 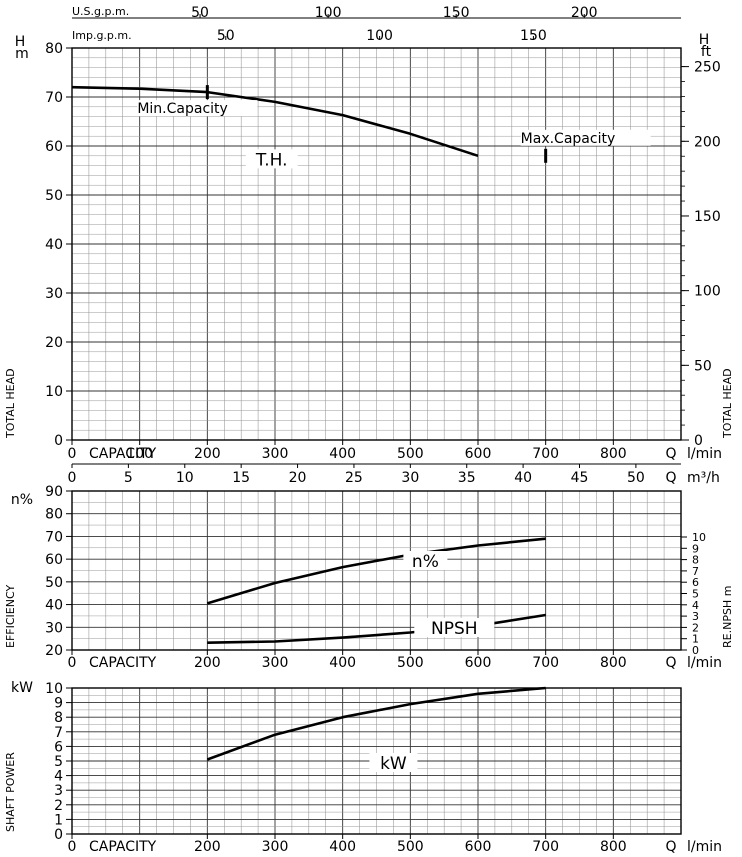 I want to click on eff-unit-label: n%, so click(x=22, y=500).